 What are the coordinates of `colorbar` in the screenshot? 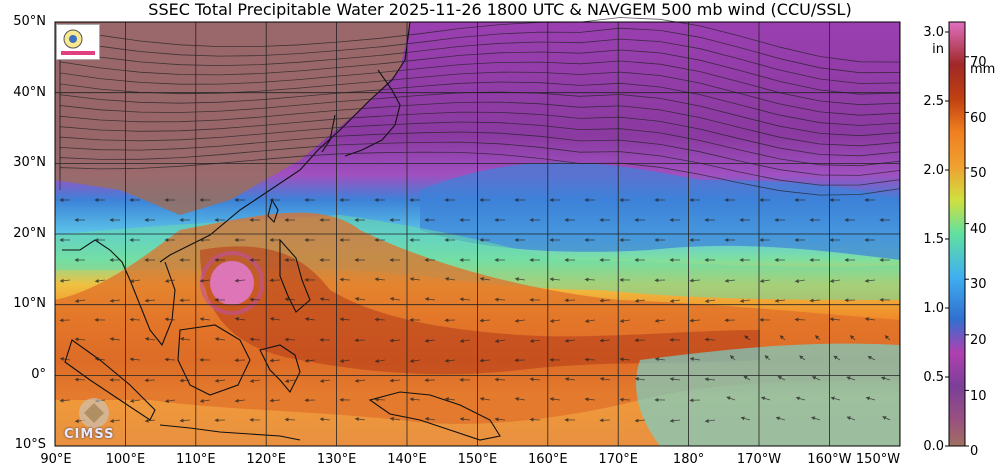 It's located at (957, 234).